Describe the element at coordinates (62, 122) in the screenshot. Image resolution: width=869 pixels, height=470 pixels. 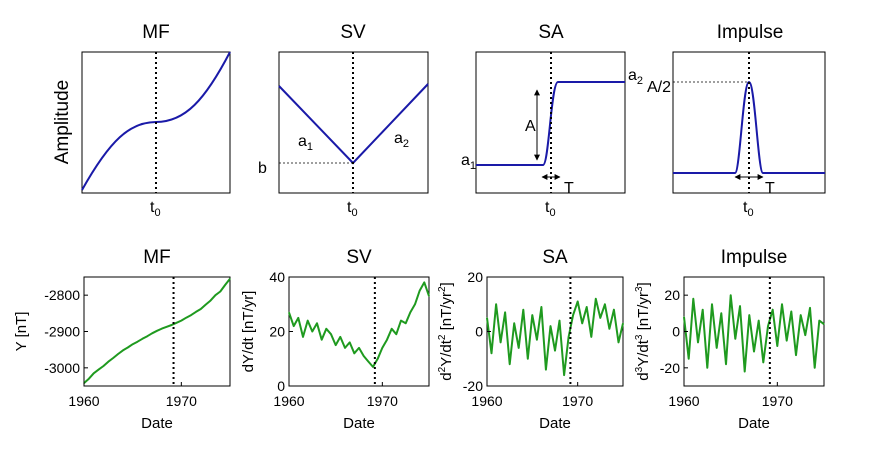
I see `y-axis-label-amplitude: Amplitude` at that location.